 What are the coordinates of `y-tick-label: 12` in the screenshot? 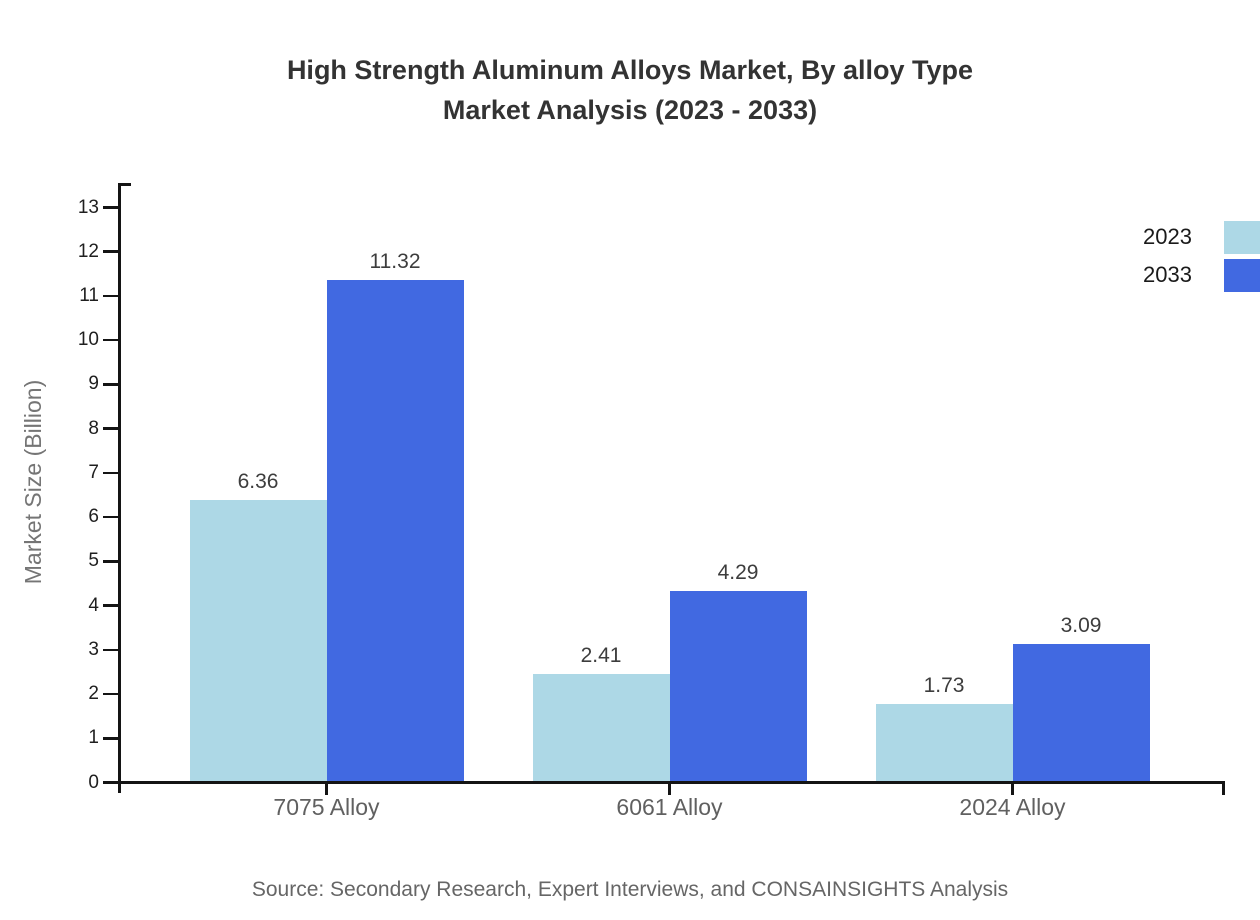 It's located at (88, 251).